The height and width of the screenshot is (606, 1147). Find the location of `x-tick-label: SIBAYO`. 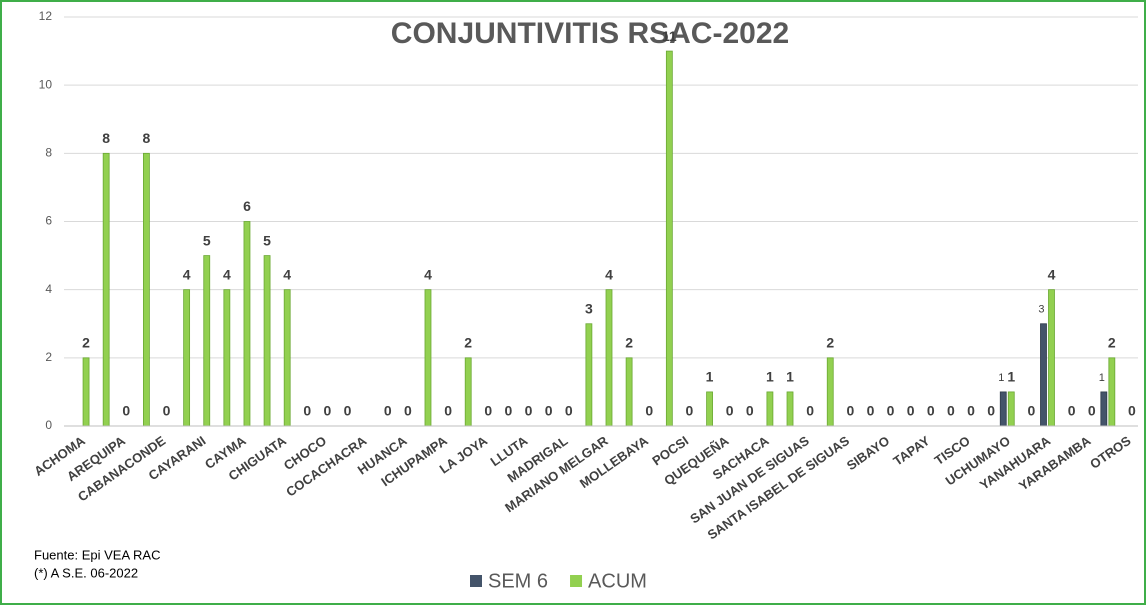

x-tick-label: SIBAYO is located at coordinates (868, 453).